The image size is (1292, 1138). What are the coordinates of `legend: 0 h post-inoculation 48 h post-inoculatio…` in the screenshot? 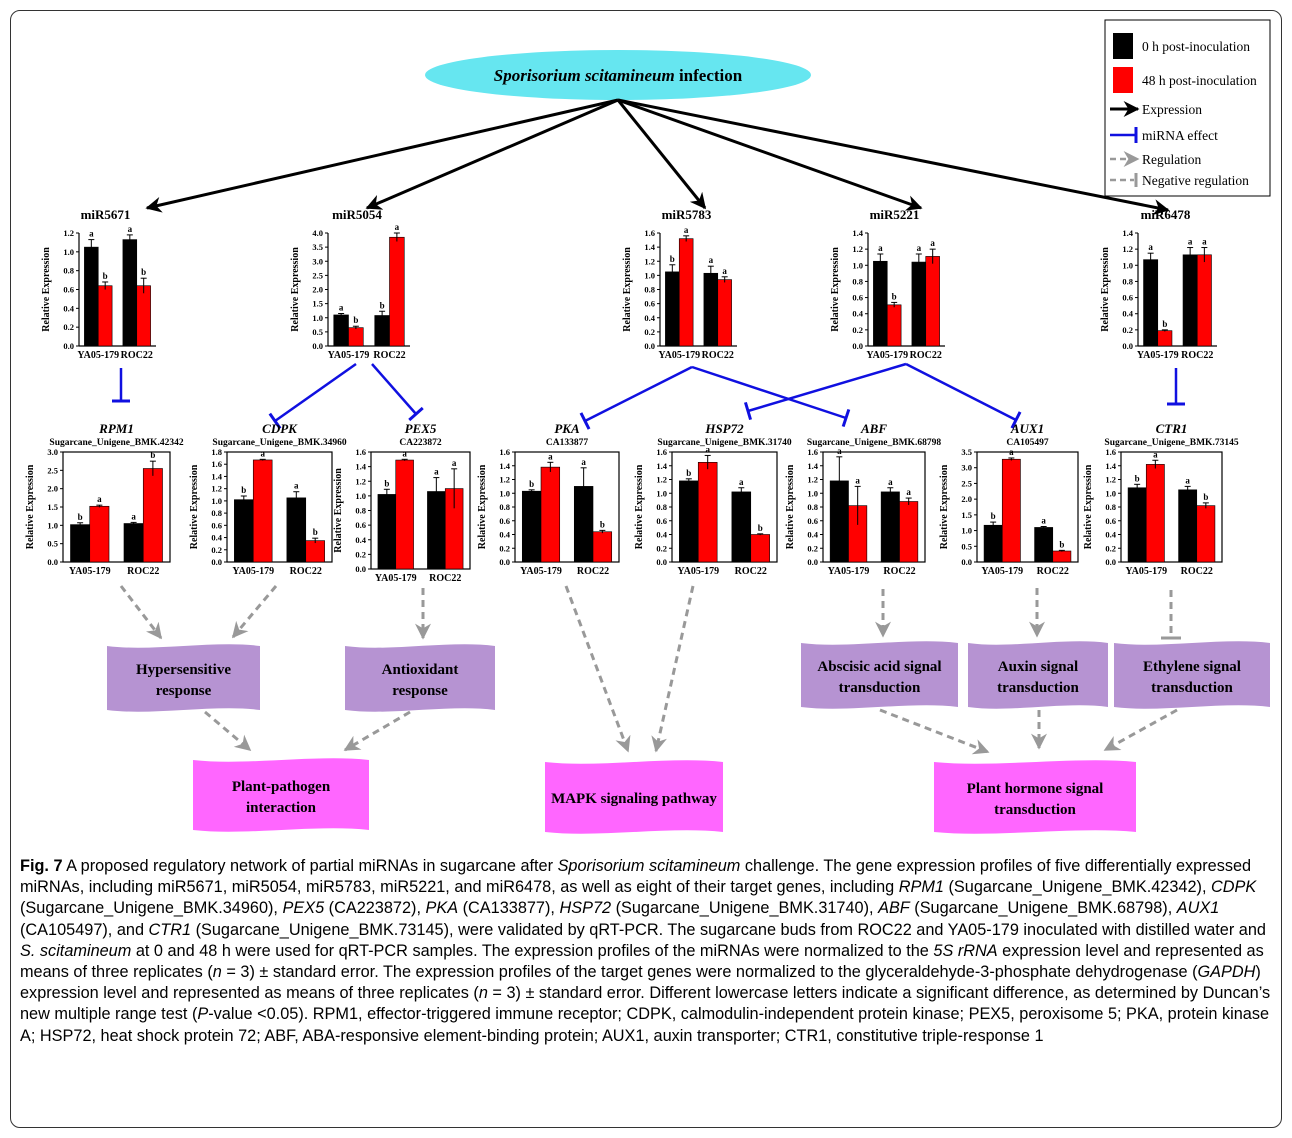 It's located at (1187, 108).